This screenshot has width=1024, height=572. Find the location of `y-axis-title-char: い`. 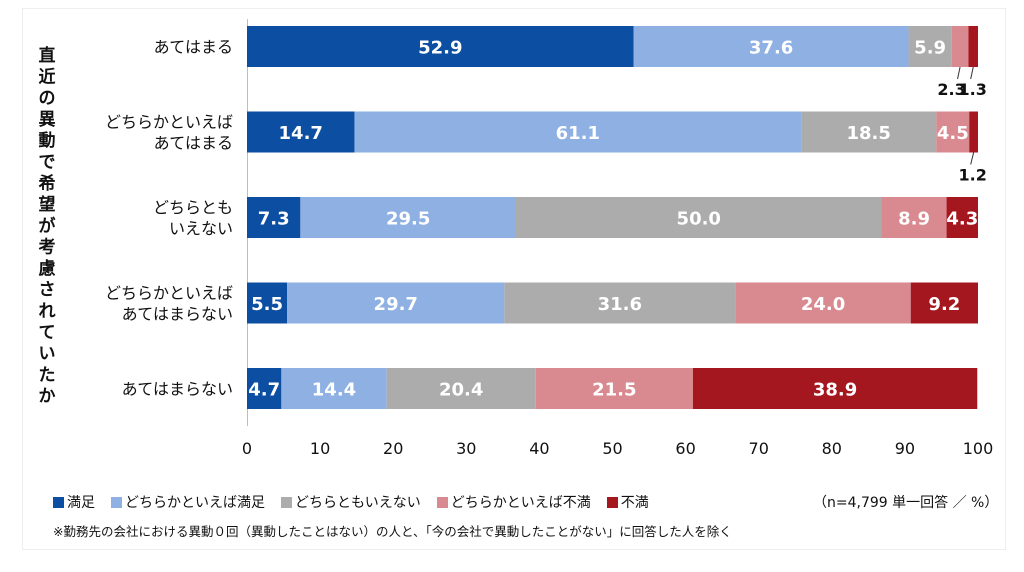

y-axis-title-char: い is located at coordinates (47, 354).